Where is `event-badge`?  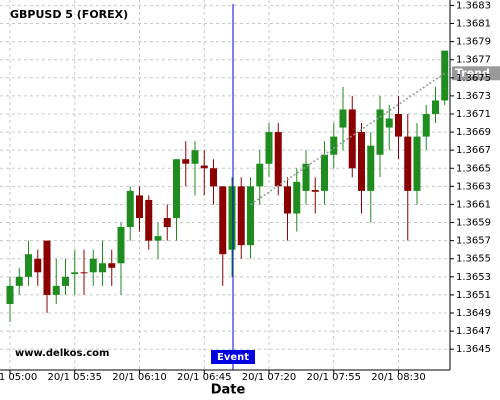 event-badge is located at coordinates (233, 357).